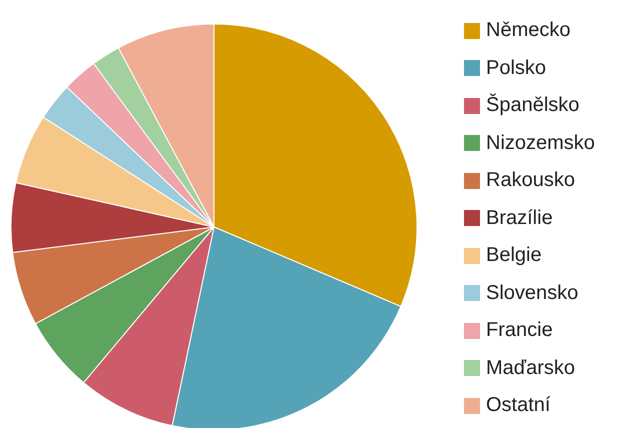 This screenshot has height=428, width=629. I want to click on legend-label: Rakousko, so click(530, 180).